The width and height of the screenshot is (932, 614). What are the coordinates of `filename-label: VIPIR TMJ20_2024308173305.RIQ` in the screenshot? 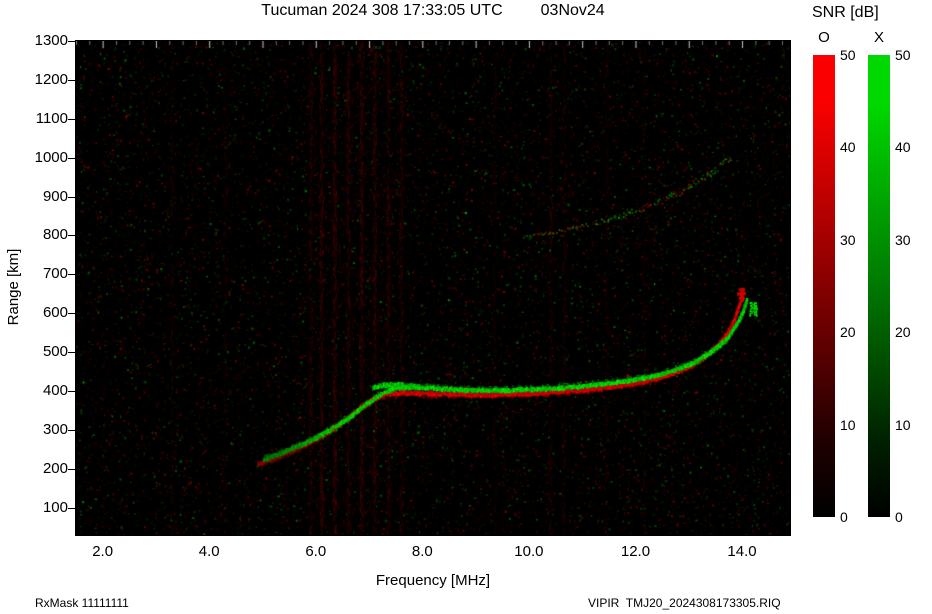 It's located at (684, 603).